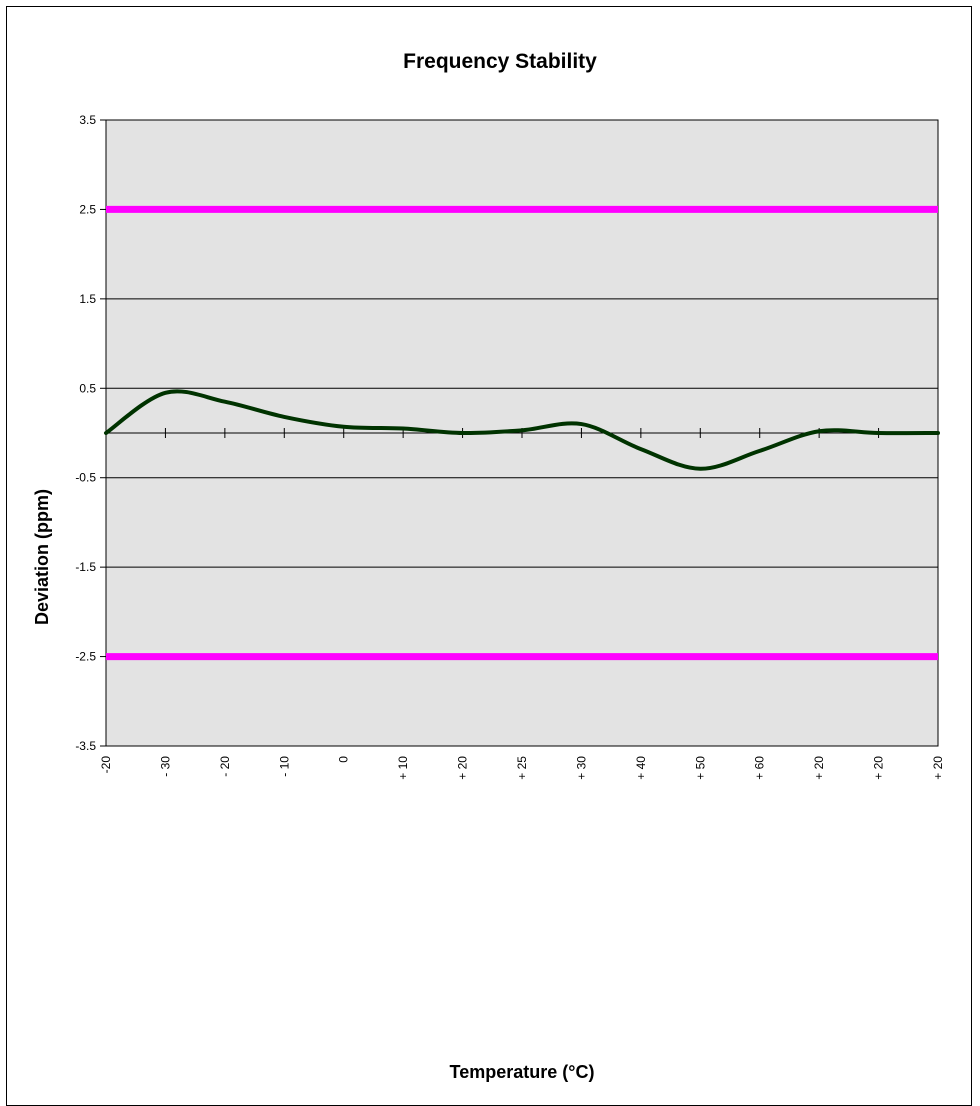 This screenshot has height=1106, width=980. What do you see at coordinates (87, 209) in the screenshot?
I see `y-tick-label: 2.5` at bounding box center [87, 209].